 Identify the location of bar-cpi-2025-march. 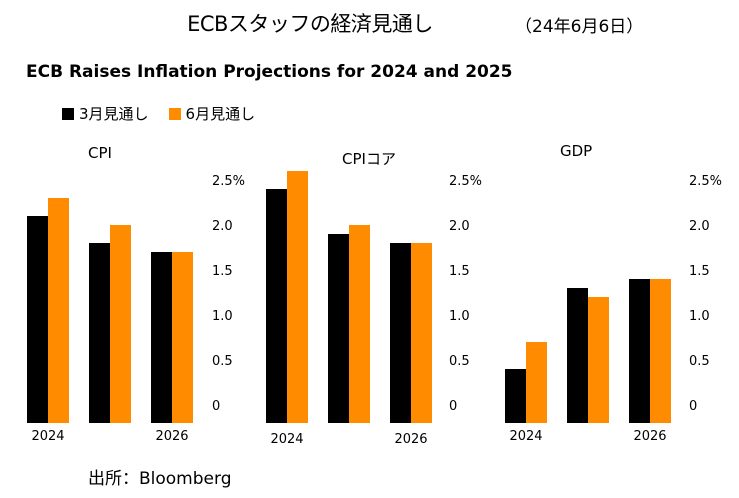
(99, 333).